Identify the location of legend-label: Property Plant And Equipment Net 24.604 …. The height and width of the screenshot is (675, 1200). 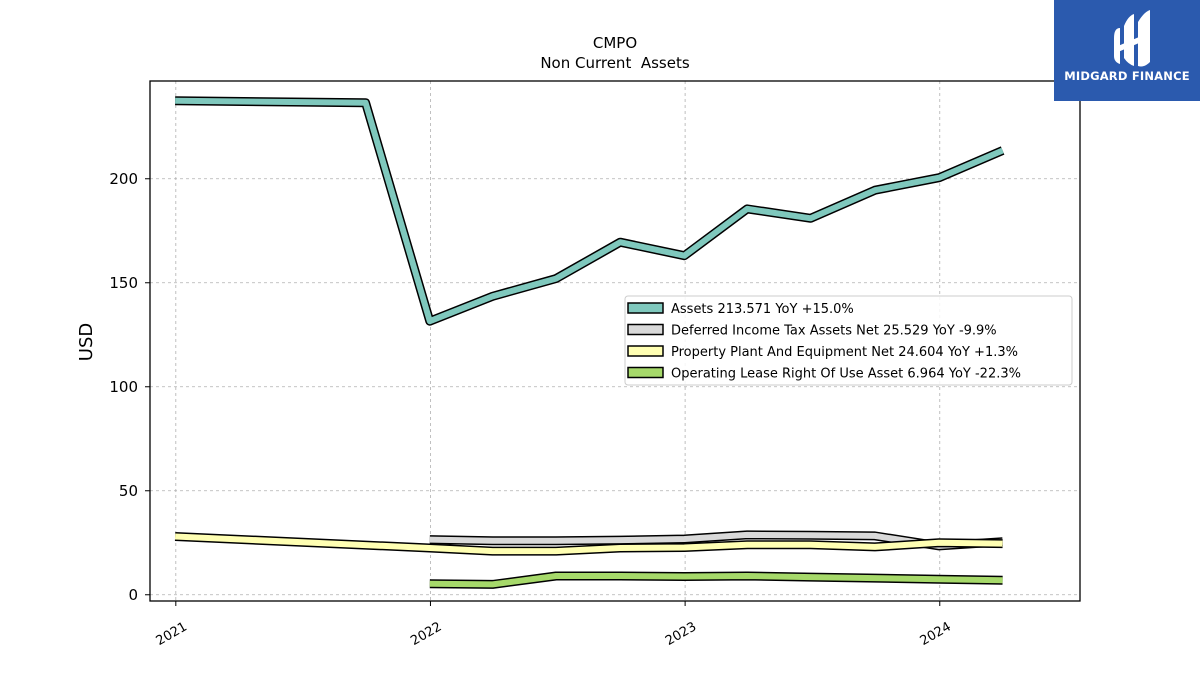
(844, 352).